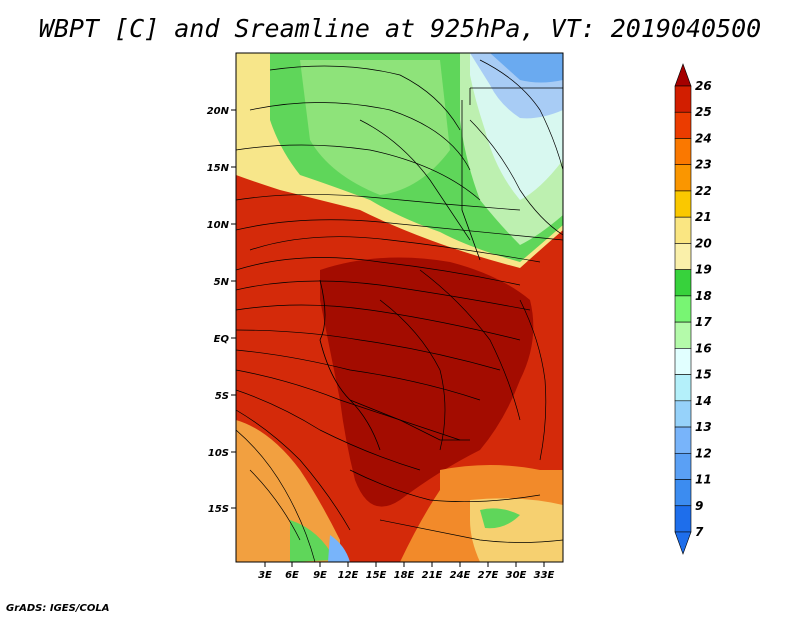 The height and width of the screenshot is (618, 800). Describe the element at coordinates (376, 575) in the screenshot. I see `lon-label: 15E` at that location.